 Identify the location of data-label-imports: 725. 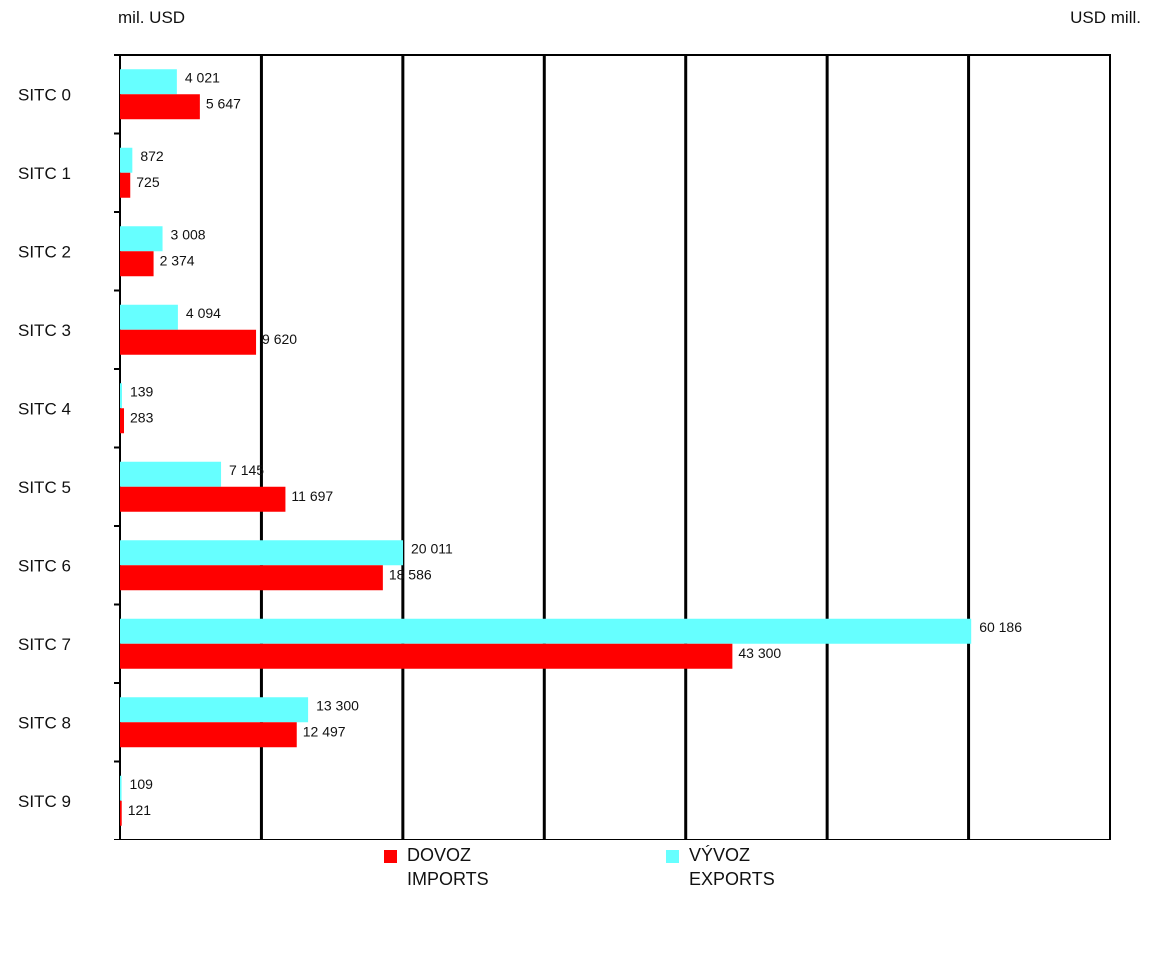
(148, 182).